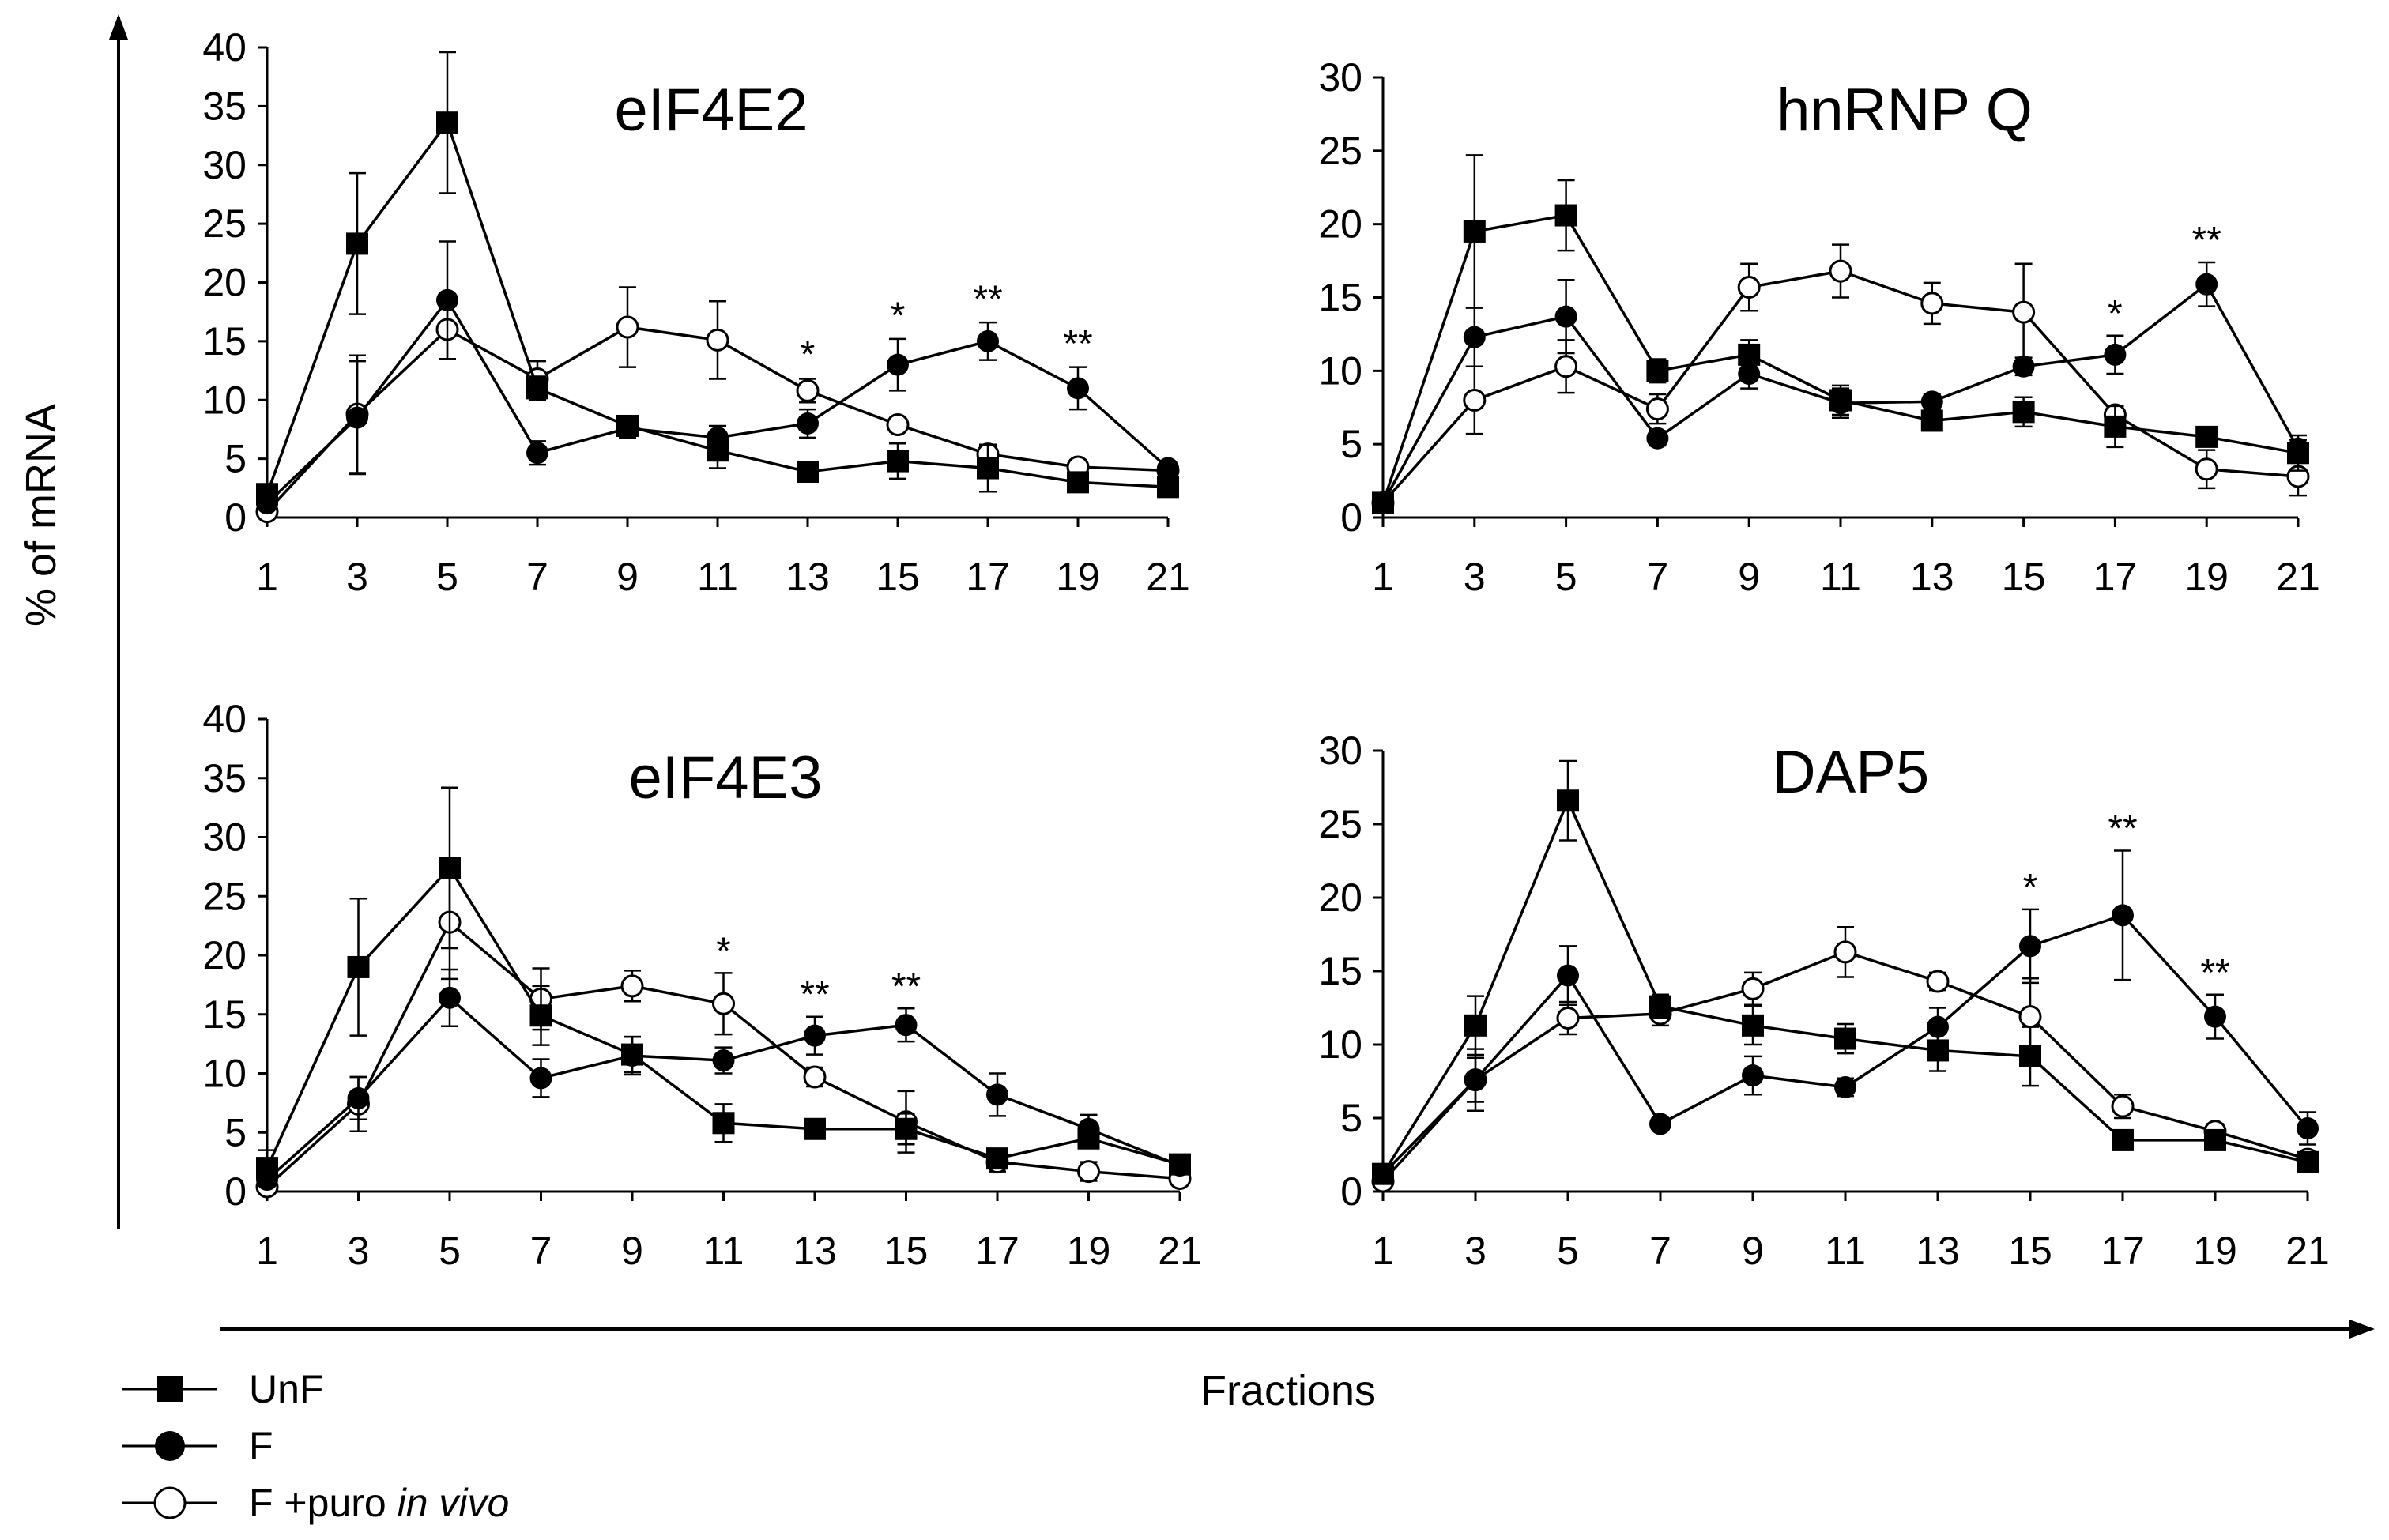 This screenshot has width=2389, height=1540. Describe the element at coordinates (711, 110) in the screenshot. I see `panel-title: eIF4E2` at that location.